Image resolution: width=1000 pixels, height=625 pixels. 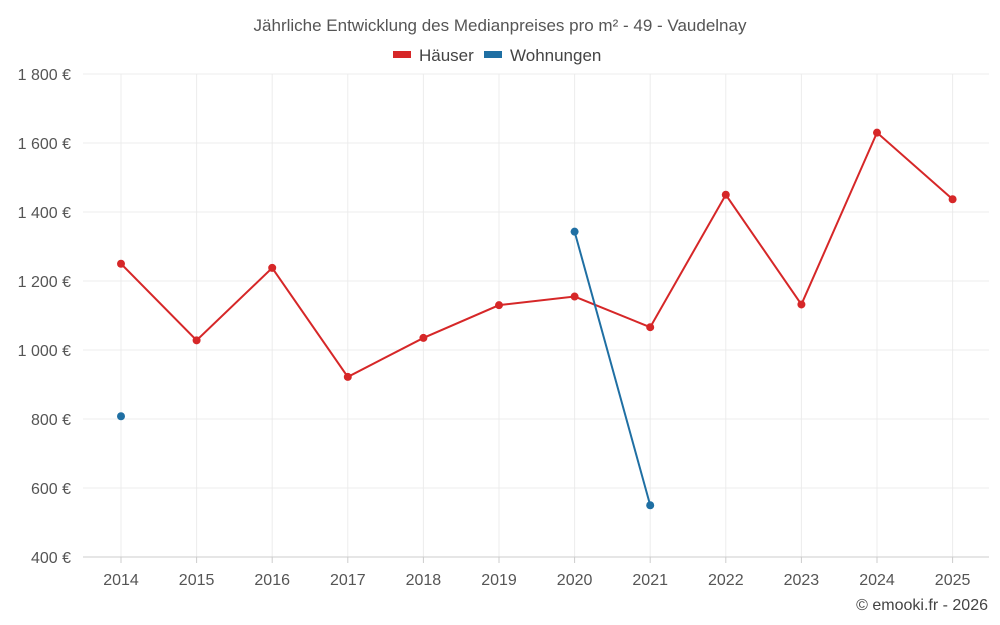 What do you see at coordinates (44, 75) in the screenshot?
I see `y-tick-label: 1 800 €` at bounding box center [44, 75].